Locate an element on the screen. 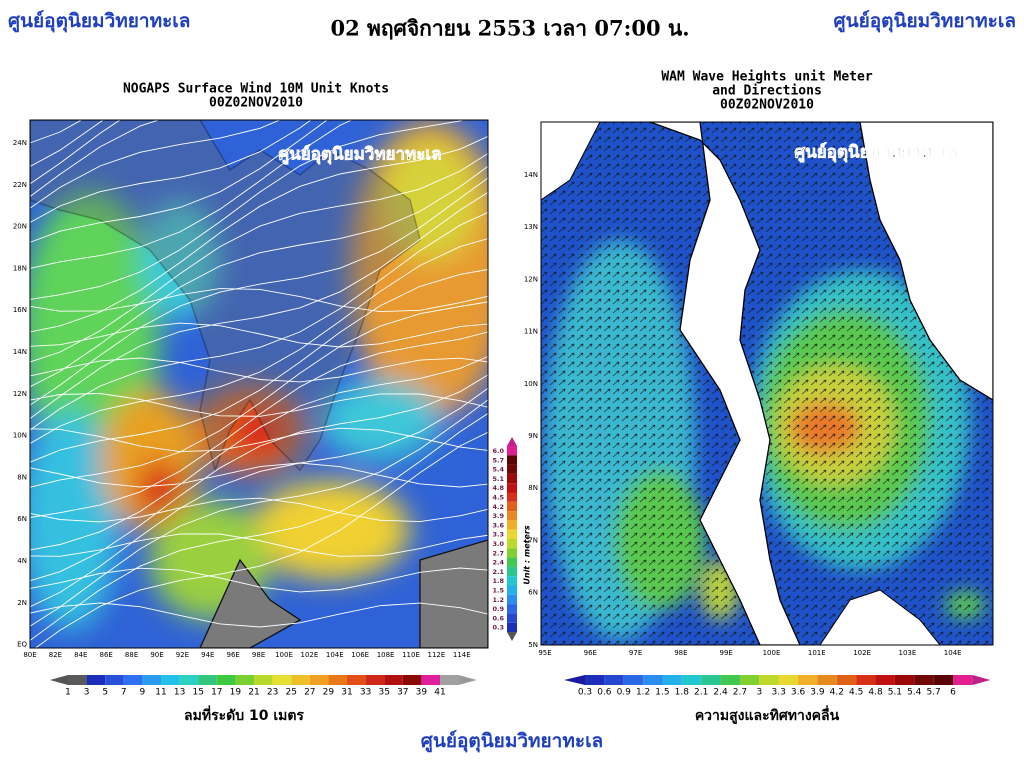 This screenshot has height=772, width=1024. scale-label: 2.4 is located at coordinates (498, 563).